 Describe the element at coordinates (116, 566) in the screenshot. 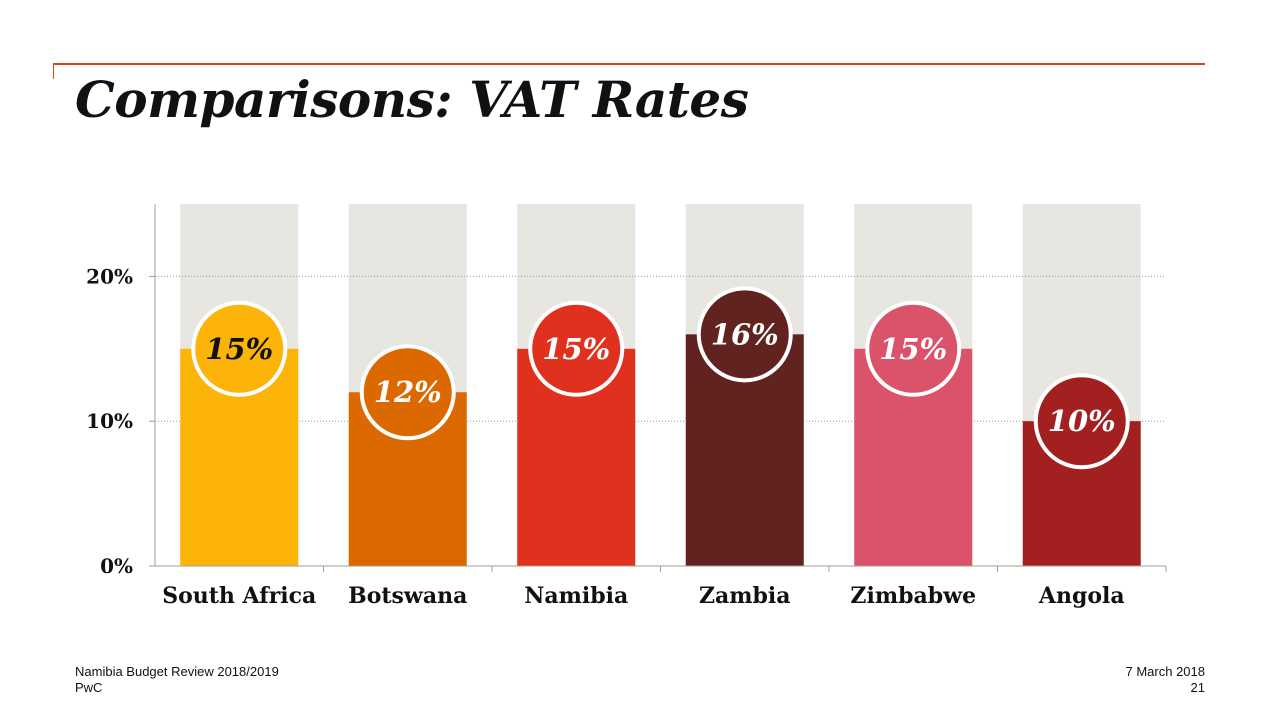

I see `y-tick-label: 0%` at that location.